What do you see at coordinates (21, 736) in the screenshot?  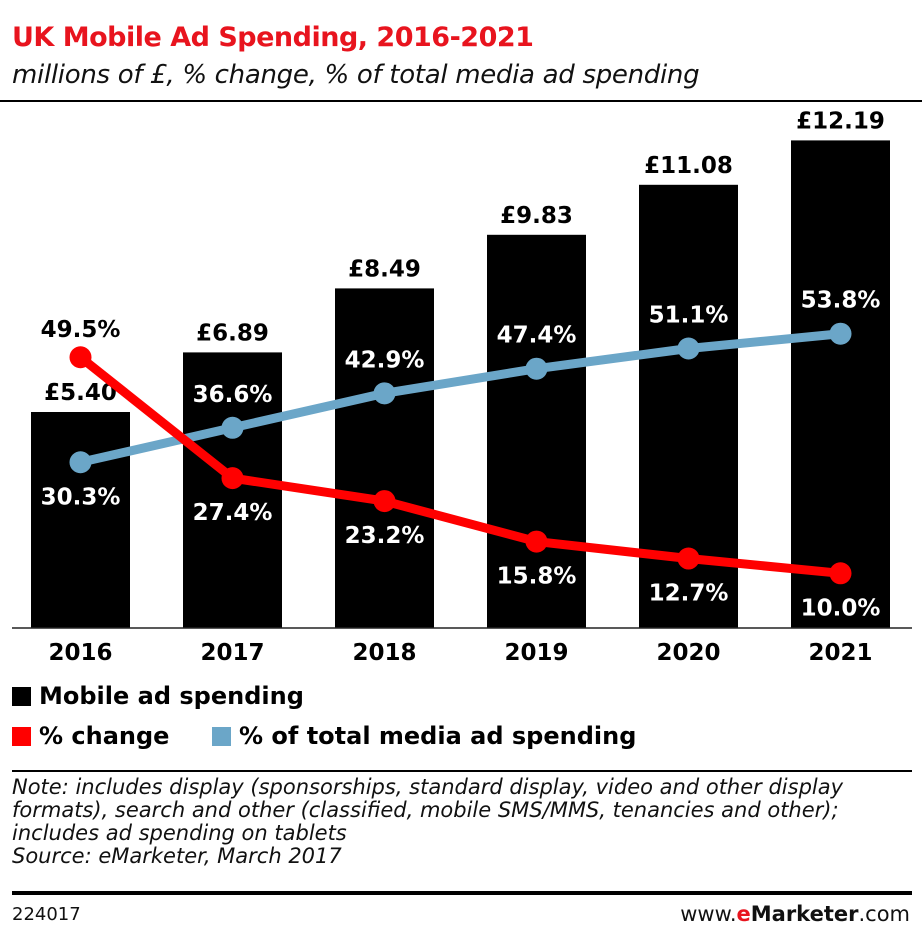 I see `legend-swatch-red` at bounding box center [21, 736].